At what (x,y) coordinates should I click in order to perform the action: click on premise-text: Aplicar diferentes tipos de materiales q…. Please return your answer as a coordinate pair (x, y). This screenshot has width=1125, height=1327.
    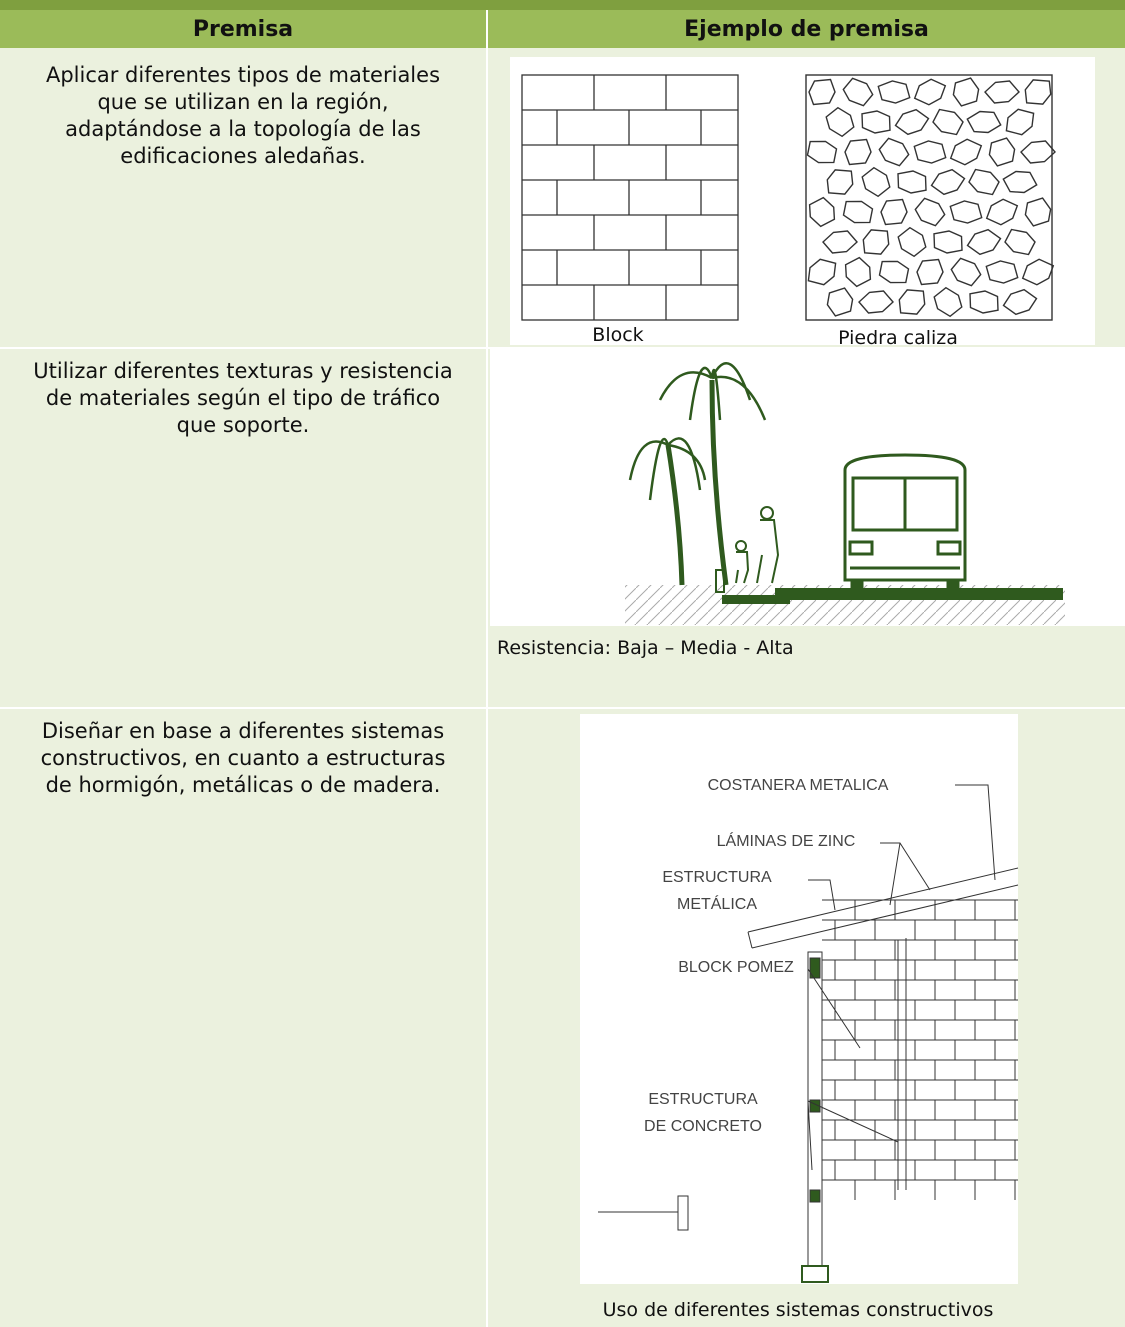
    Looking at the image, I should click on (243, 115).